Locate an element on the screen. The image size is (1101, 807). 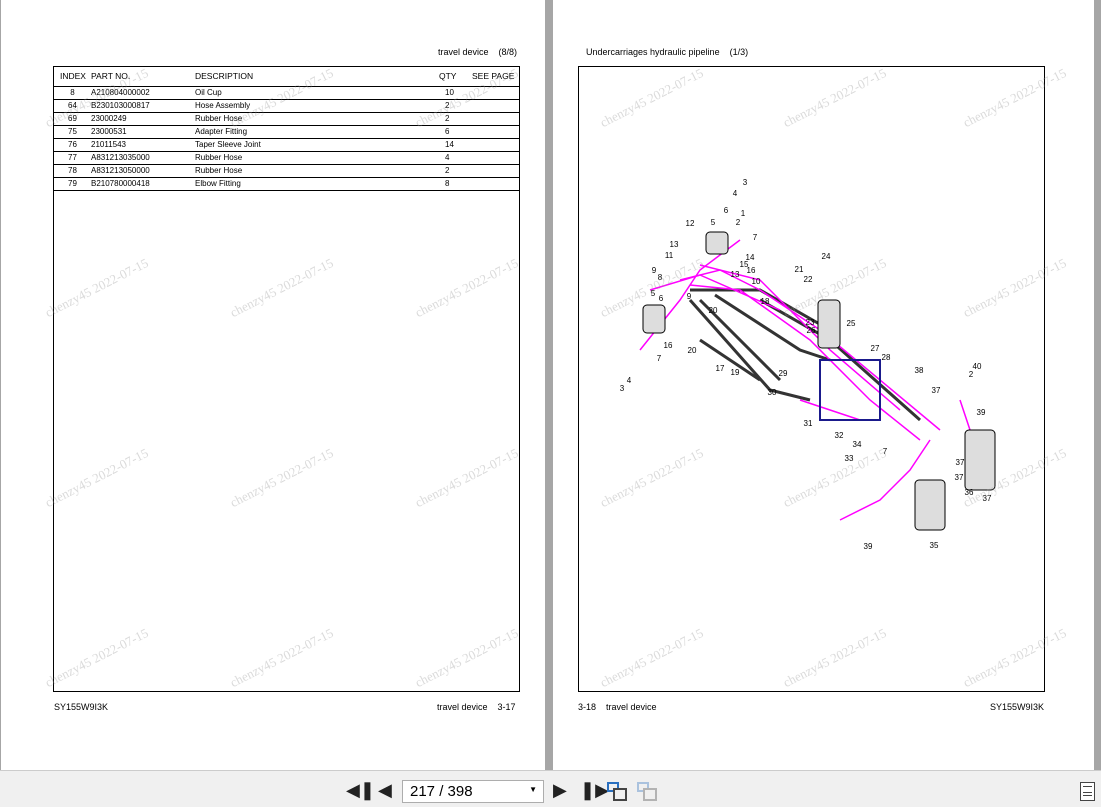
table-row: 69 23000249 Rubber Hose 2 is located at coordinates (286, 119).